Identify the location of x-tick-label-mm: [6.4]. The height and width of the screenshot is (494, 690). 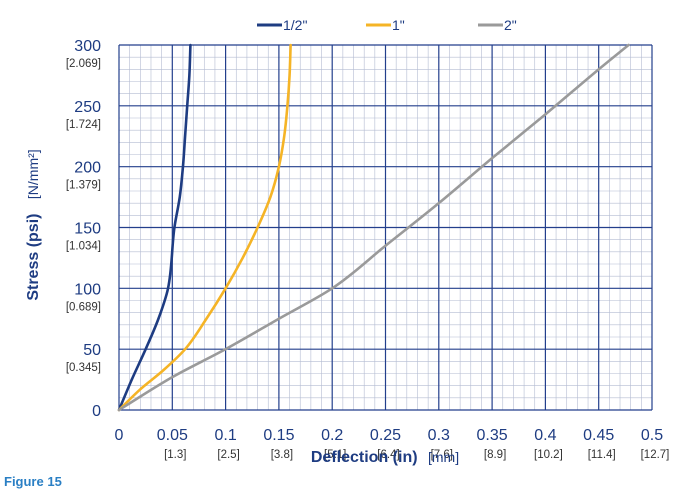
(388, 455).